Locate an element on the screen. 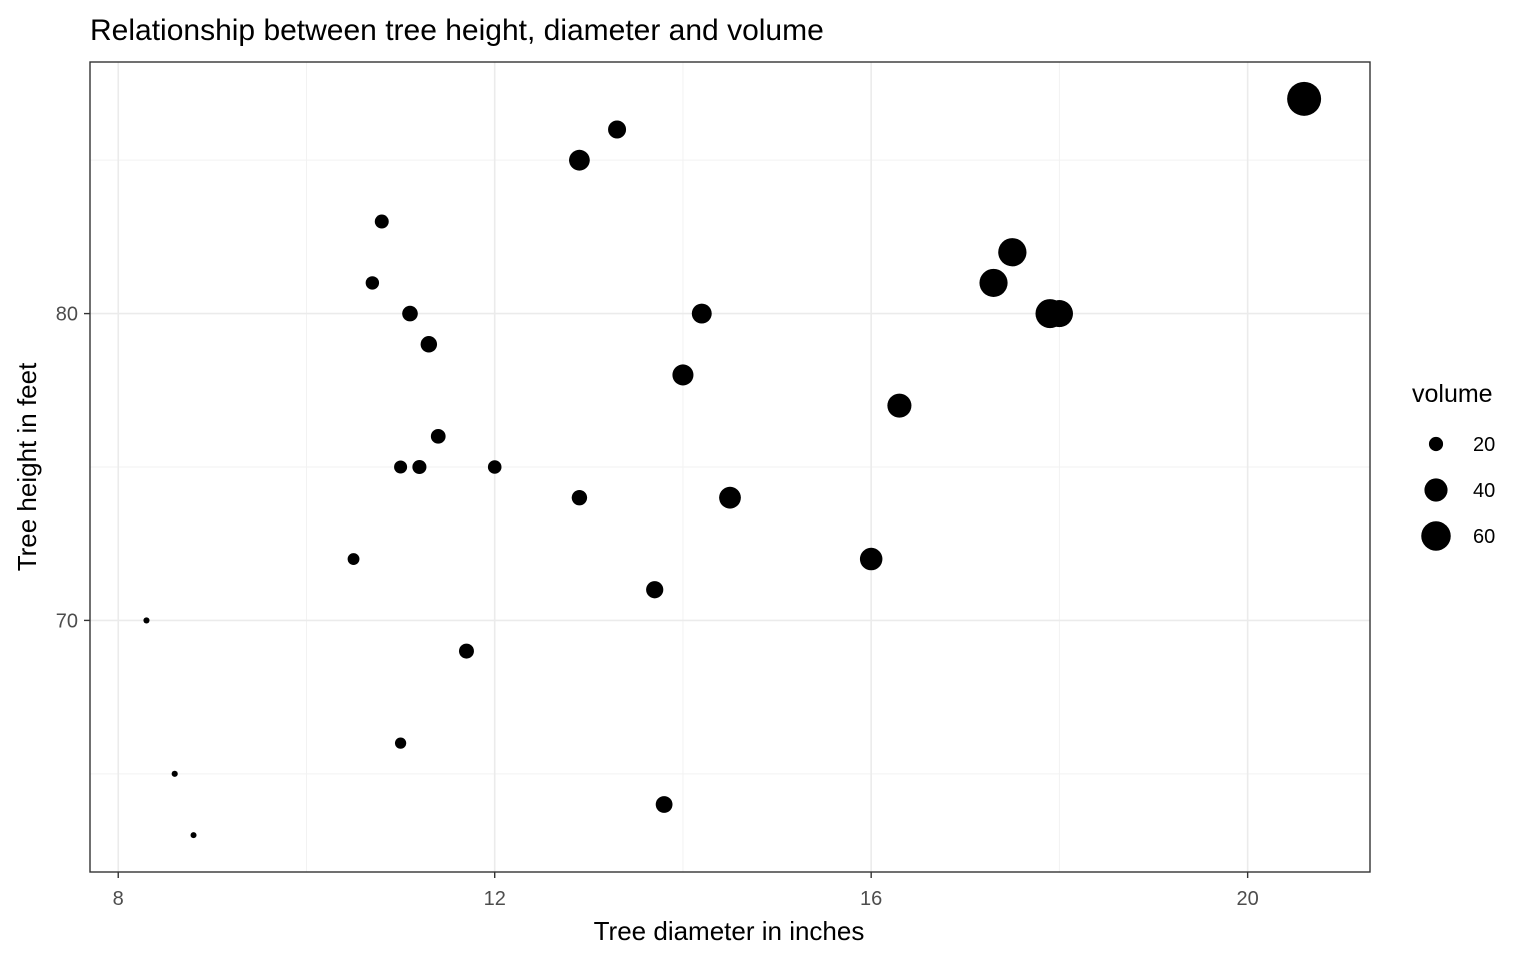 The width and height of the screenshot is (1536, 960). y-tick-label: 80 is located at coordinates (67, 315).